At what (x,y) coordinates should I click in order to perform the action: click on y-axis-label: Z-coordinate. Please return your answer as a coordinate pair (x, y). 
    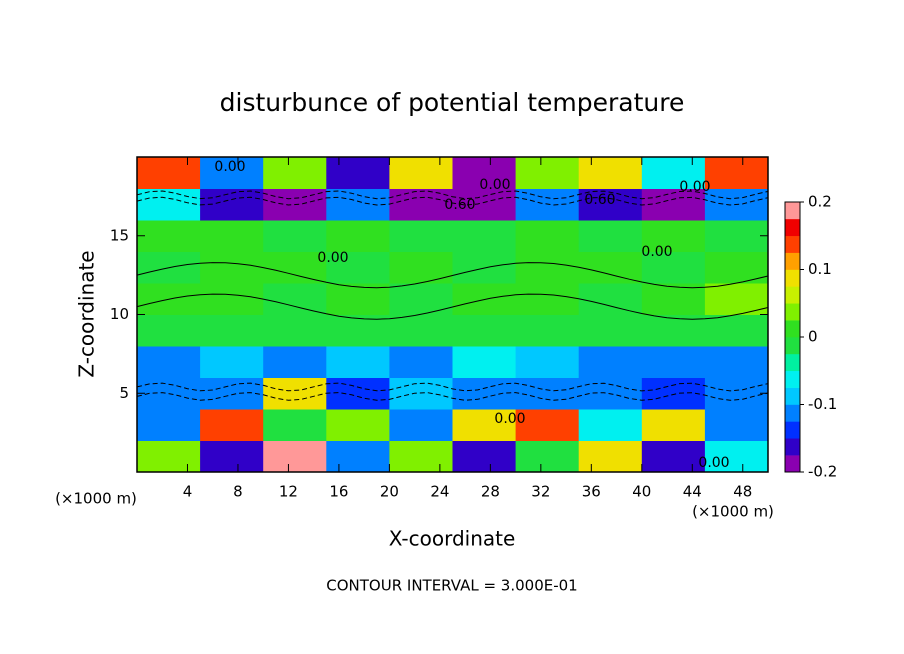
    Looking at the image, I should click on (87, 313).